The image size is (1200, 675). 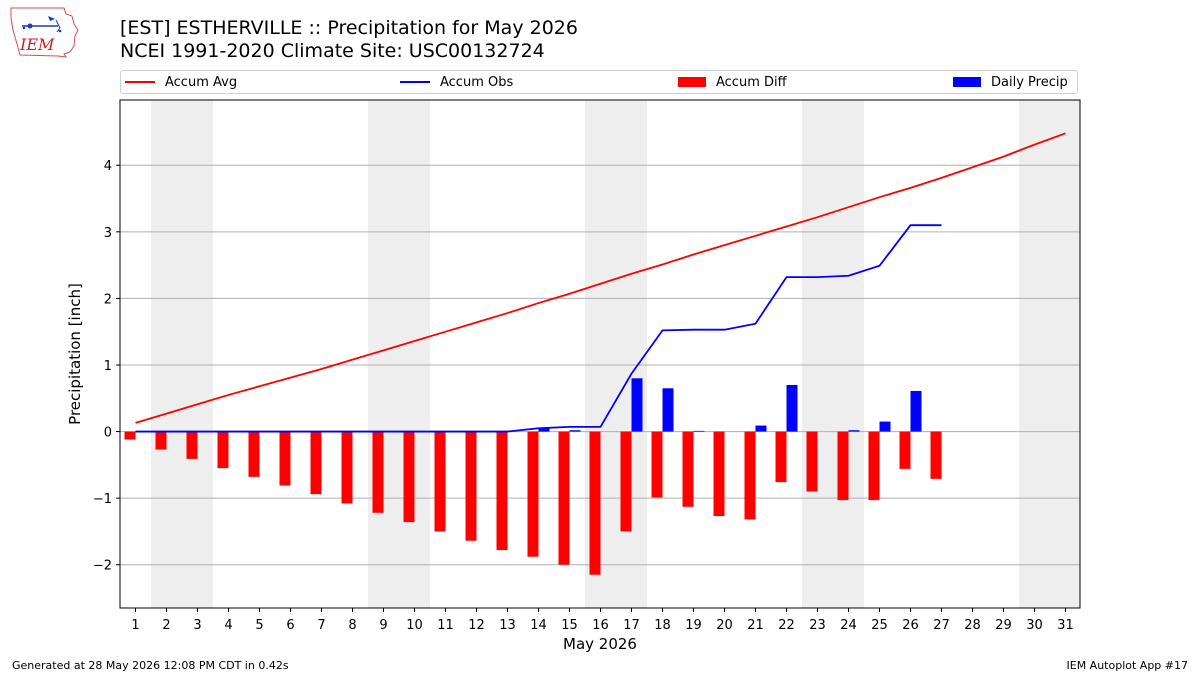 What do you see at coordinates (755, 625) in the screenshot?
I see `x-tick-label: 21` at bounding box center [755, 625].